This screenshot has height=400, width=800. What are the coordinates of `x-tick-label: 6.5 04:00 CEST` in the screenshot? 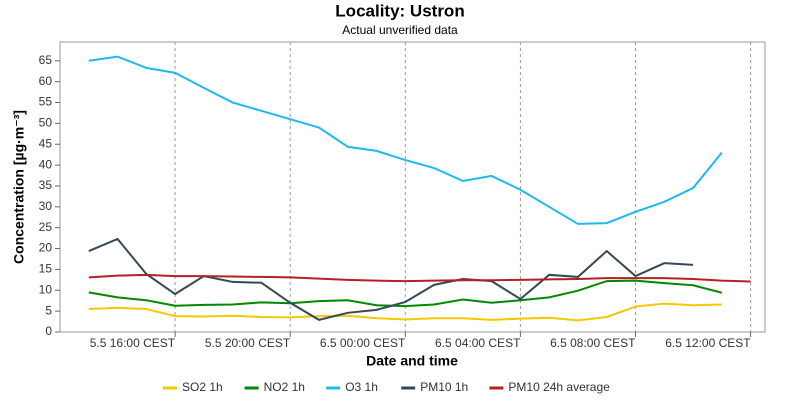 It's located at (478, 343).